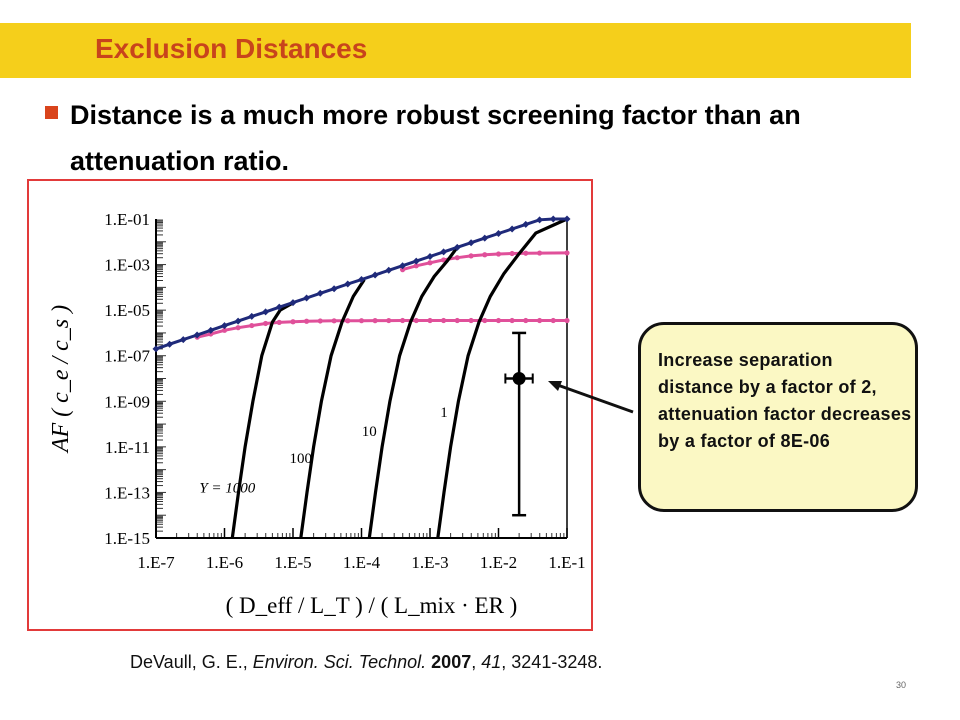 This screenshot has height=720, width=960. Describe the element at coordinates (491, 662) in the screenshot. I see `citation-volume: 41` at that location.